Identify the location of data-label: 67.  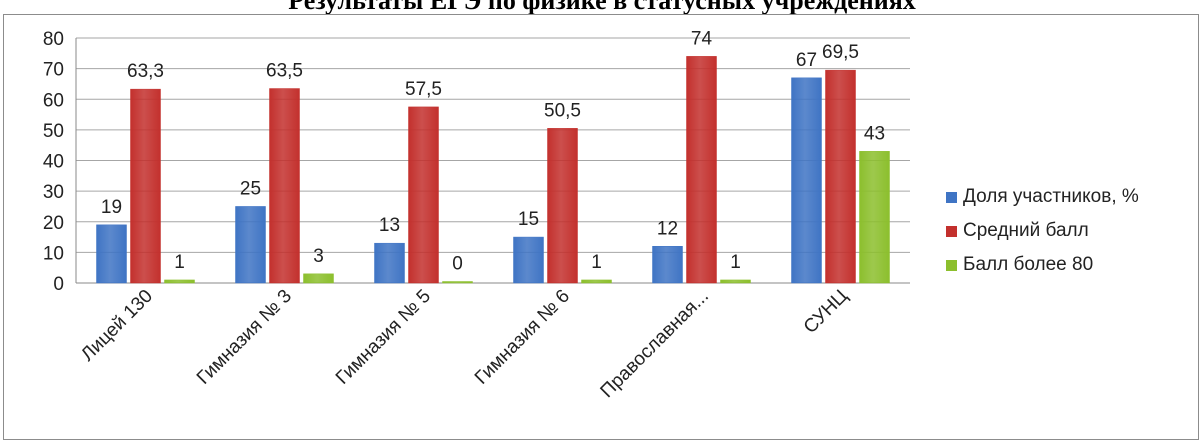
(806, 60).